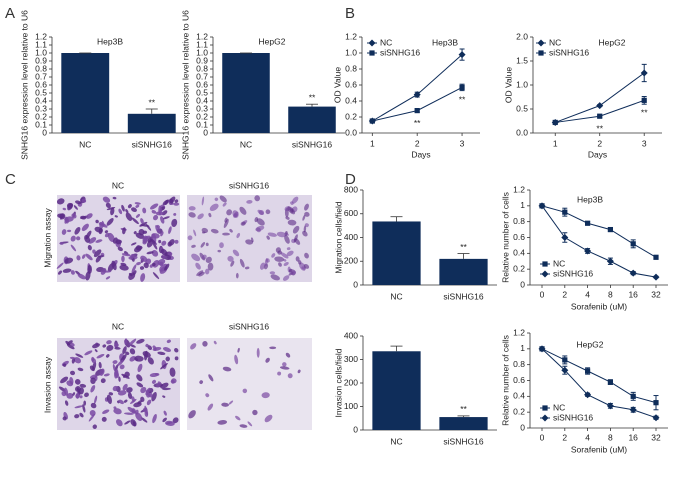 This screenshot has height=485, width=690. What do you see at coordinates (41, 36) in the screenshot?
I see `y-tick-label: 1.2` at bounding box center [41, 36].